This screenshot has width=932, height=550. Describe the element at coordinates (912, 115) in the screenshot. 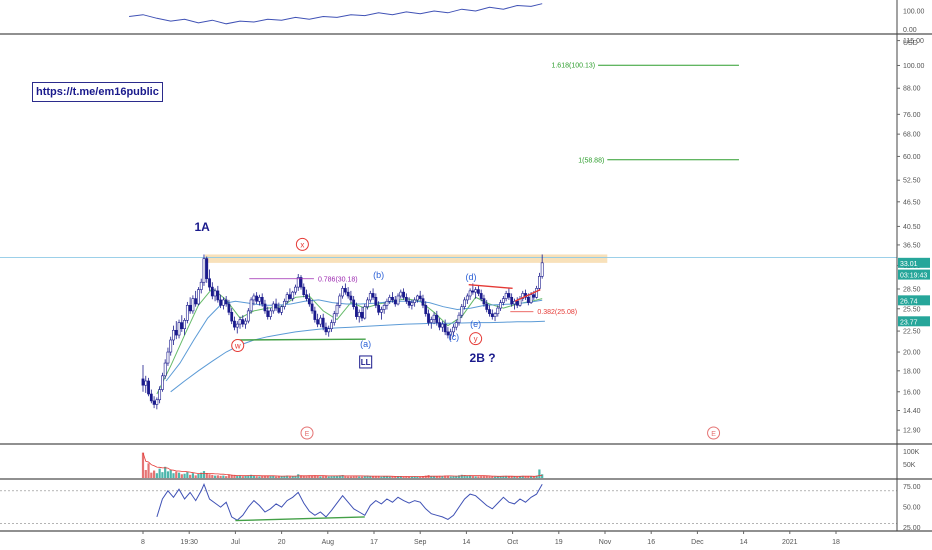

I see `price-tick-label: 76.00` at that location.